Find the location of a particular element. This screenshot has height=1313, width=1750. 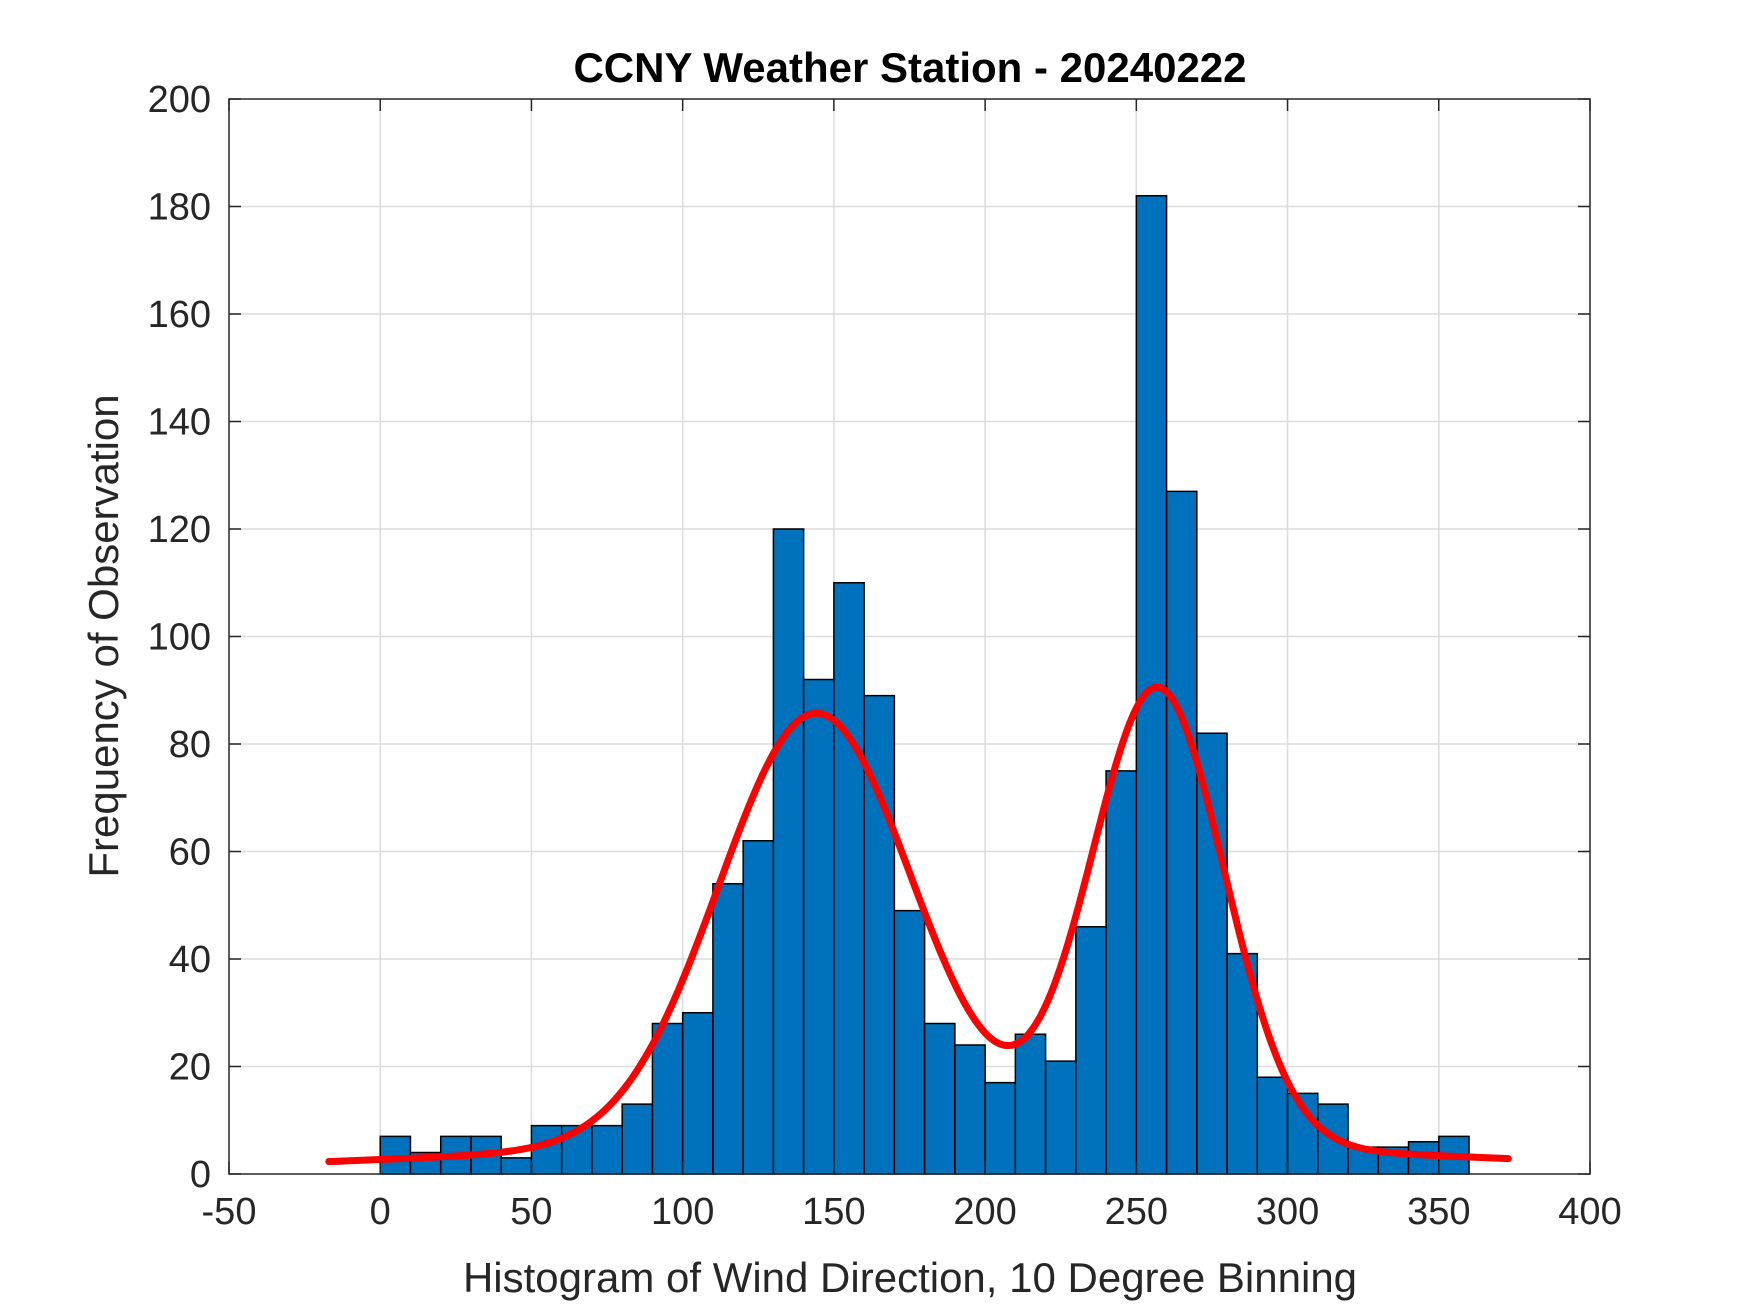

x-tick-label: 300 is located at coordinates (1287, 1212).